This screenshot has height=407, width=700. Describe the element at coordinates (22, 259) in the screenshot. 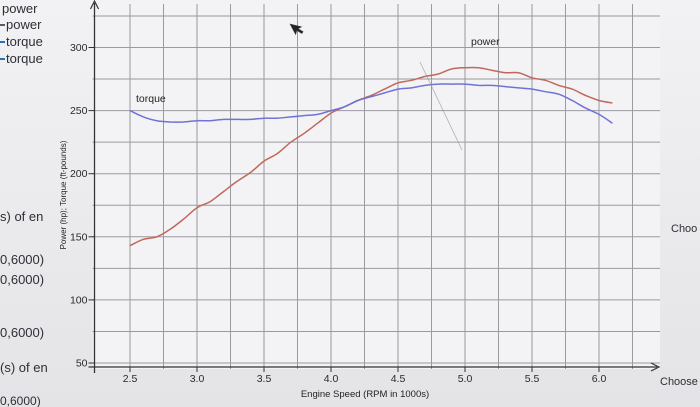

I see `left-item-5: 0,6000)` at that location.